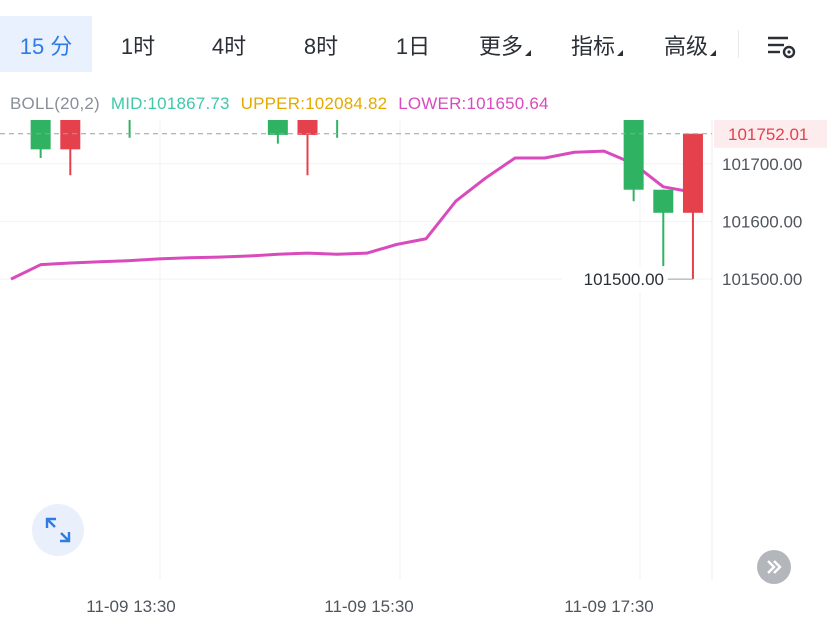 The image size is (829, 622). I want to click on indicator-dropdown: 指标, so click(597, 44).